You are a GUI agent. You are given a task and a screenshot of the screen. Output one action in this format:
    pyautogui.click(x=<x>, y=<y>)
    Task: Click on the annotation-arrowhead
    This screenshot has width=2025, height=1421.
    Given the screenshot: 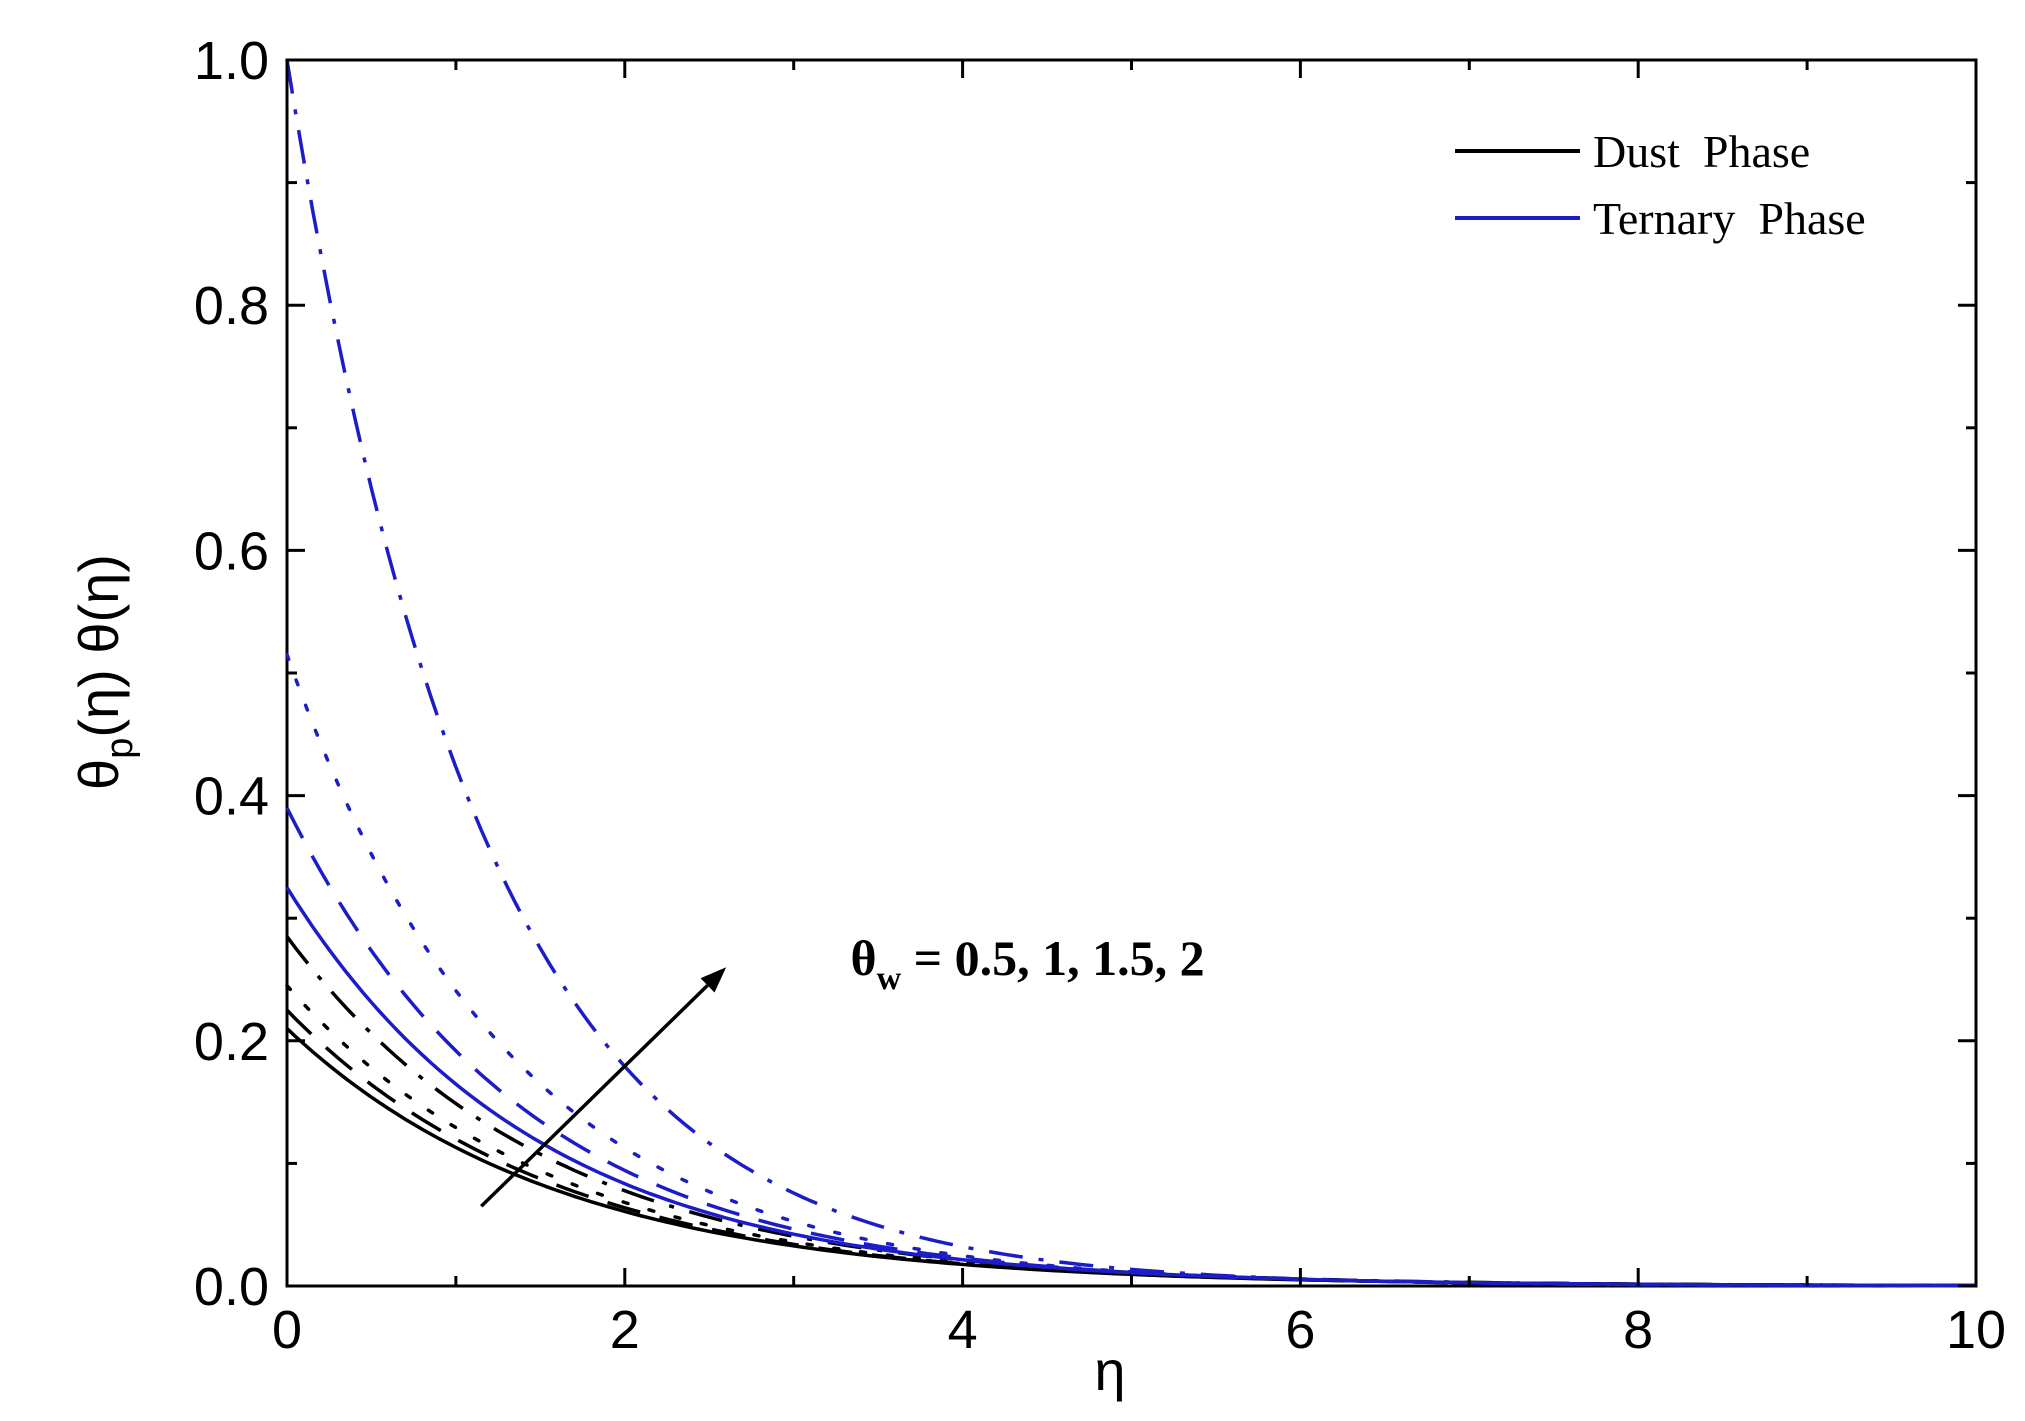 What is the action you would take?
    pyautogui.click(x=713, y=980)
    